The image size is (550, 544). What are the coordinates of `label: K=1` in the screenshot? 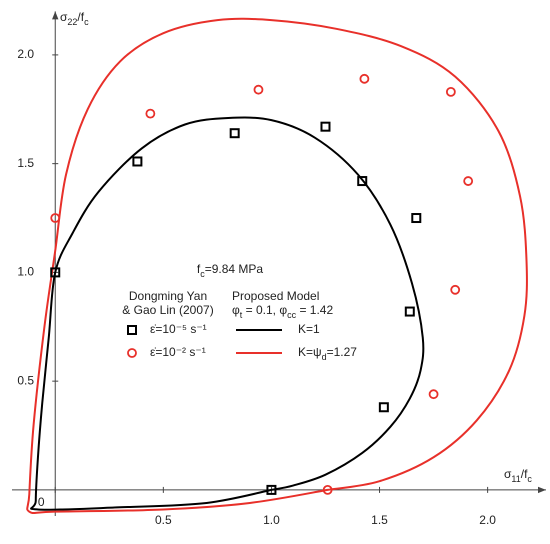 It's located at (309, 329).